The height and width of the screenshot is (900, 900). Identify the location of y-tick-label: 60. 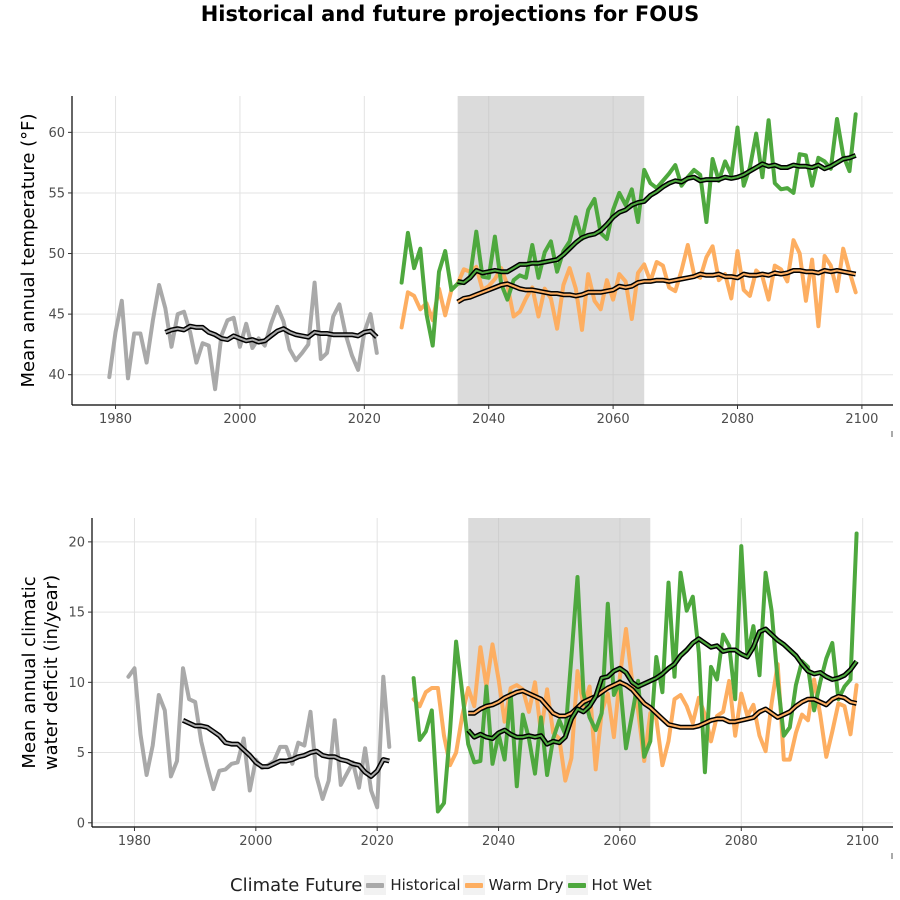
(56, 133).